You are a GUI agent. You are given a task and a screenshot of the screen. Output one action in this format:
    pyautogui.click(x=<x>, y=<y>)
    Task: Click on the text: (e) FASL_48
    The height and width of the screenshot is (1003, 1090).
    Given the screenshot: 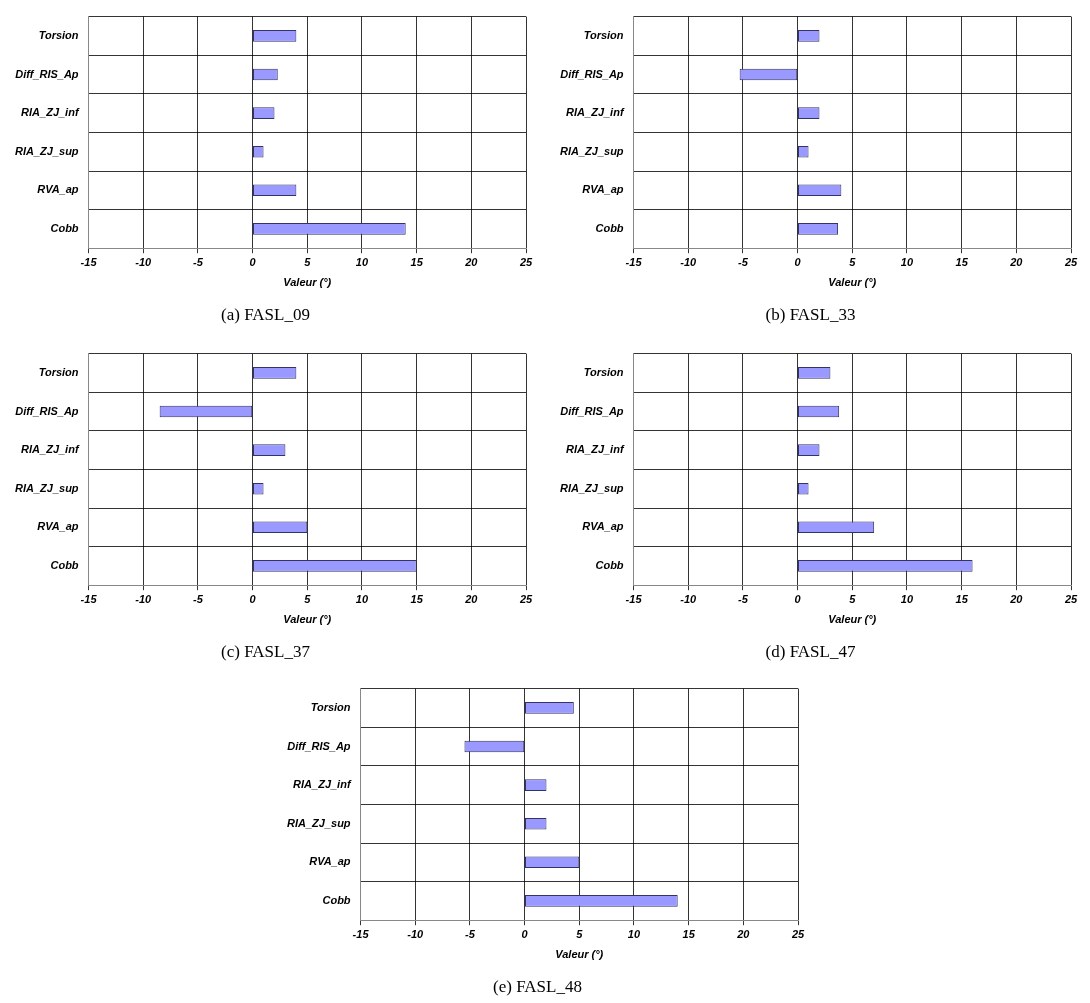 What is the action you would take?
    pyautogui.click(x=537, y=987)
    